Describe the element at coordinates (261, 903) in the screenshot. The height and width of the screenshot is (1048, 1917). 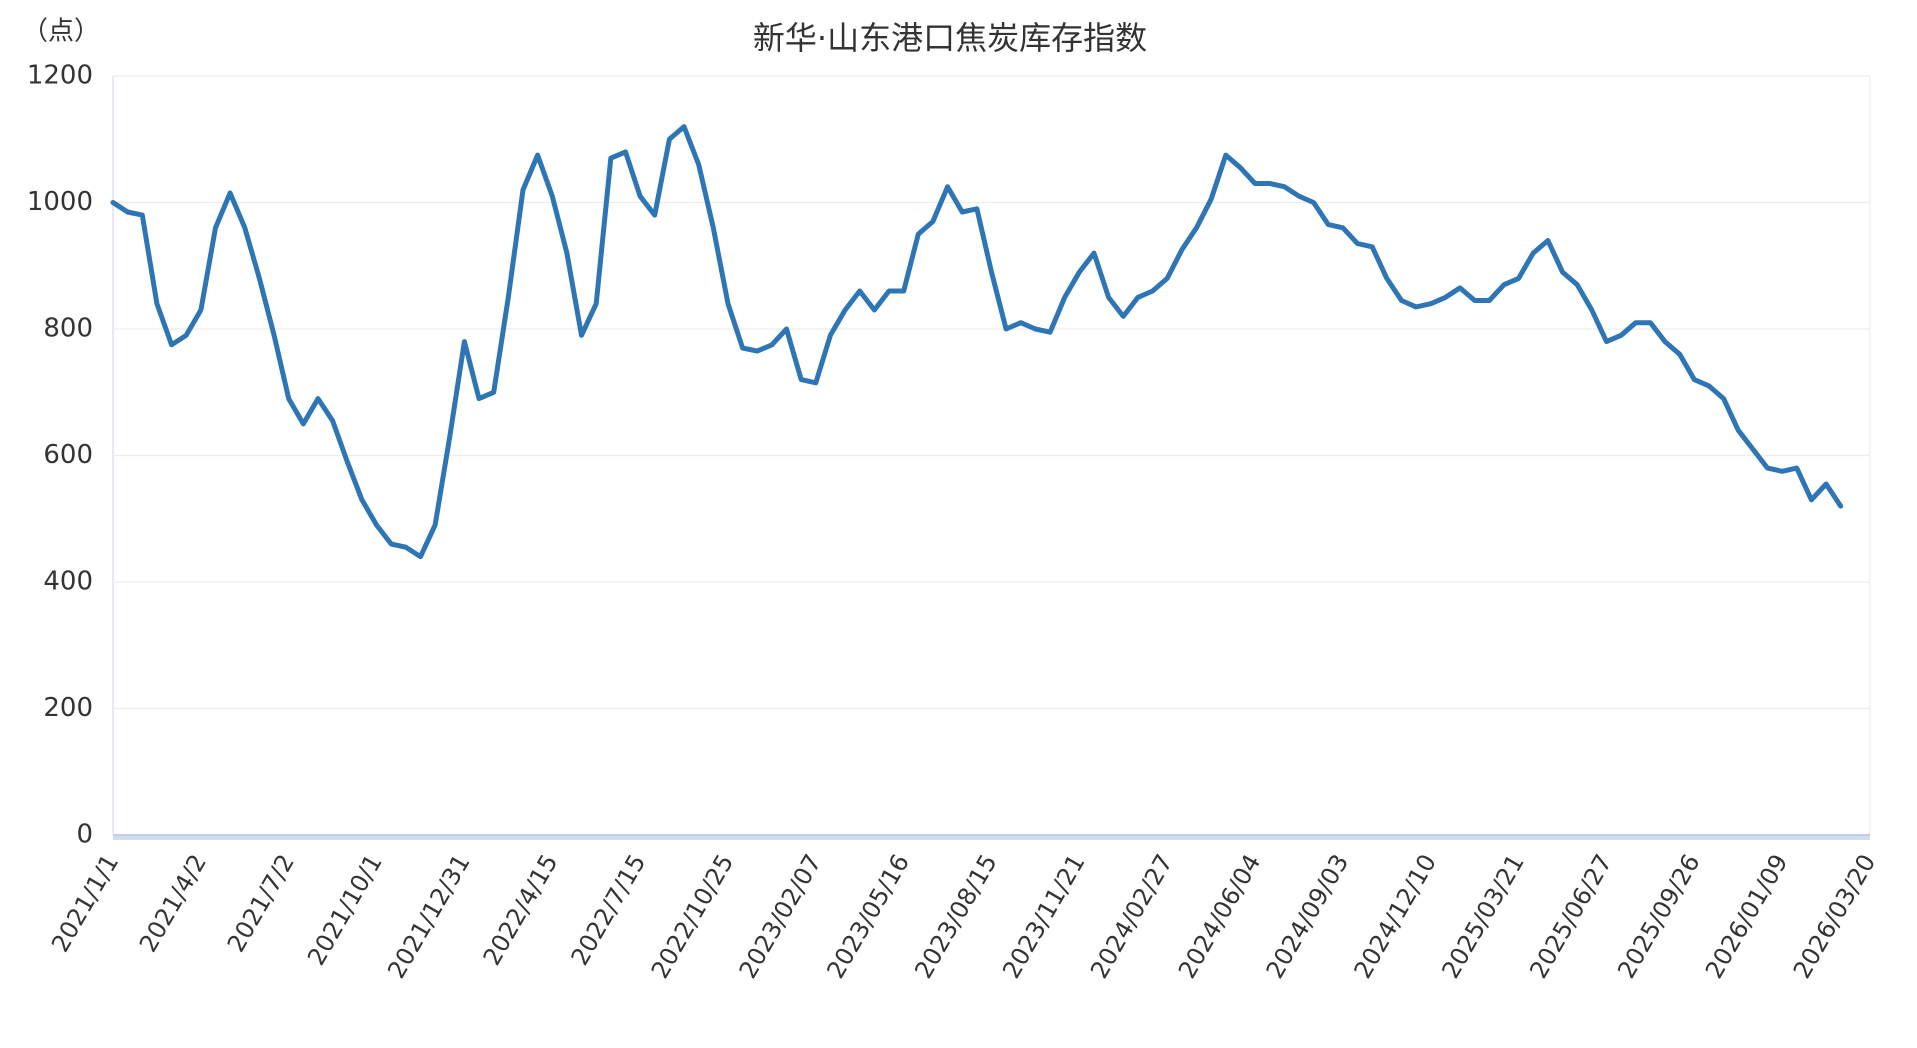
I see `x-tick-label: 2021/7/2` at that location.